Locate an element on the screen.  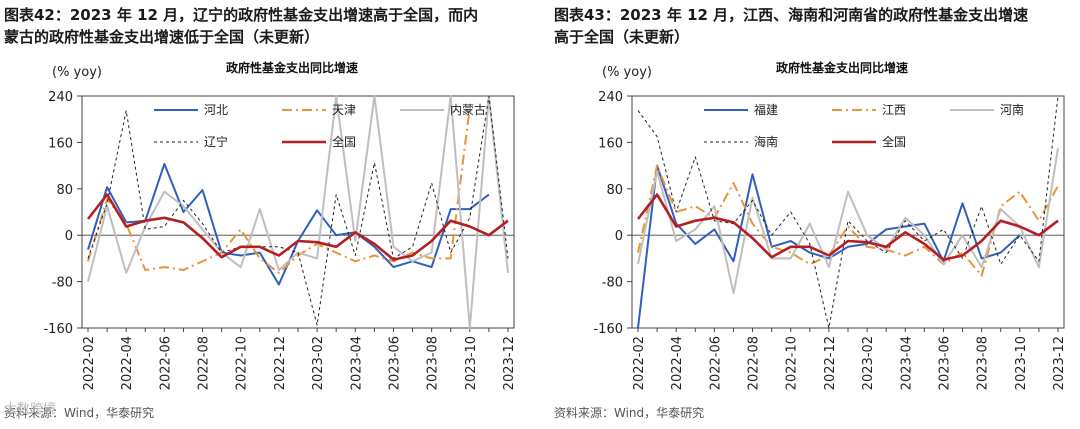
legend-label: 江西 is located at coordinates (894, 110).